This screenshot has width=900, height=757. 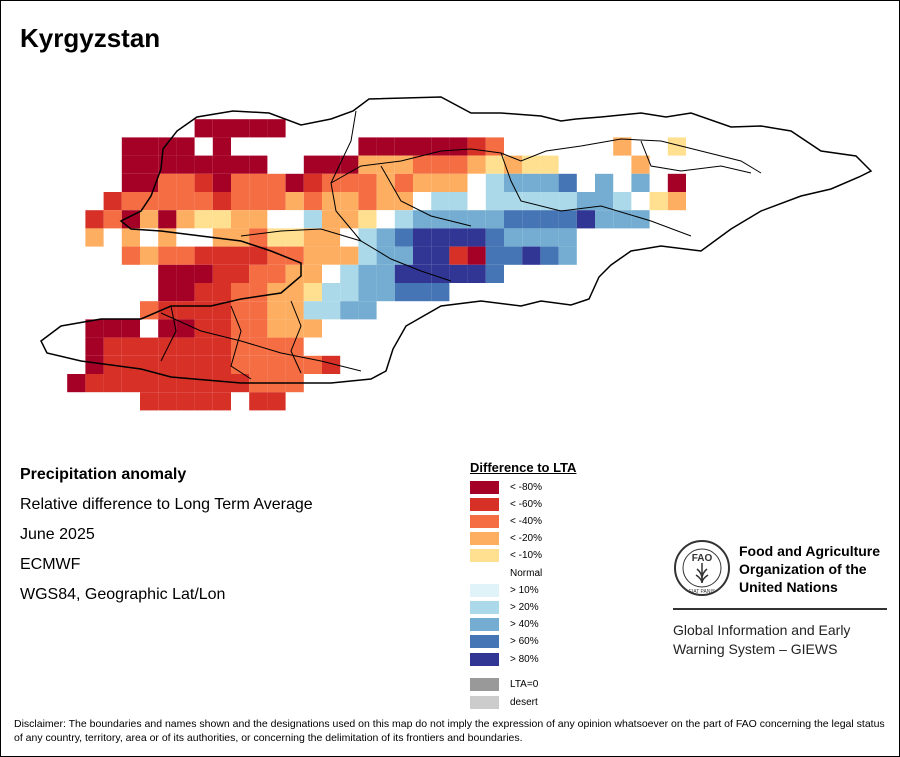 What do you see at coordinates (504, 642) in the screenshot?
I see `legend-item: > 60%` at bounding box center [504, 642].